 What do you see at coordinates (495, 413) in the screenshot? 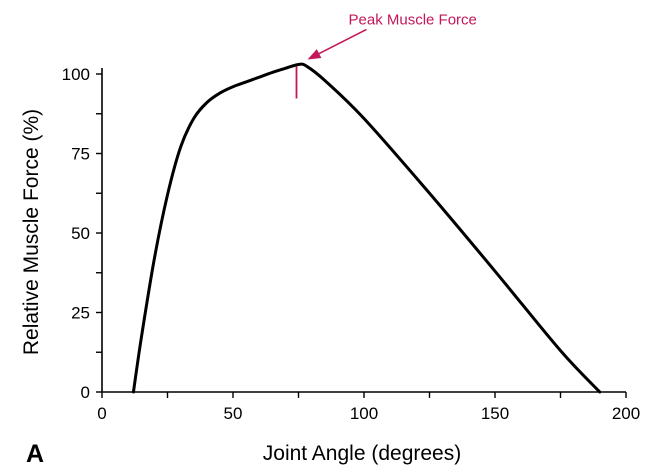
I see `x-tick-label: 150` at bounding box center [495, 413].